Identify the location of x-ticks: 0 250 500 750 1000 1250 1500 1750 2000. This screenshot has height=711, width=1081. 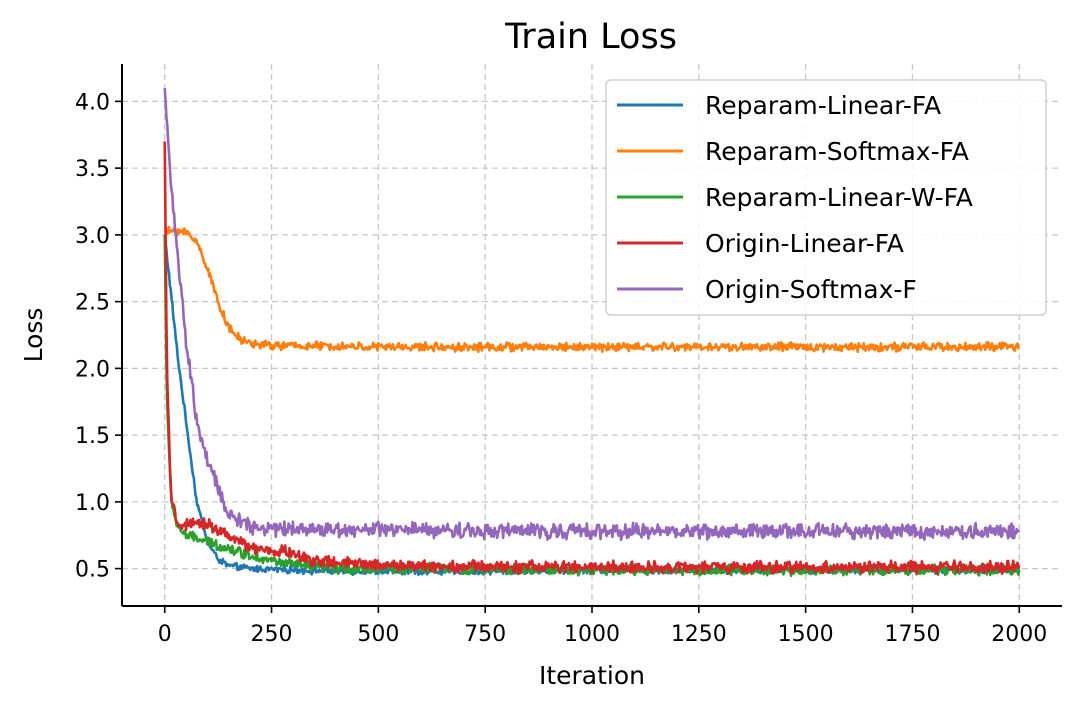
(602, 626).